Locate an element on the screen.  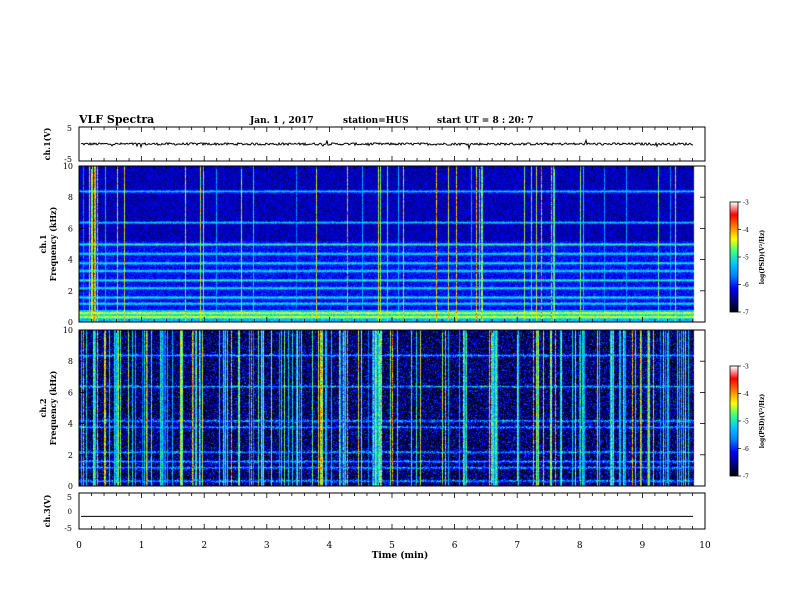
ch1-colorbar-image is located at coordinates (734, 257).